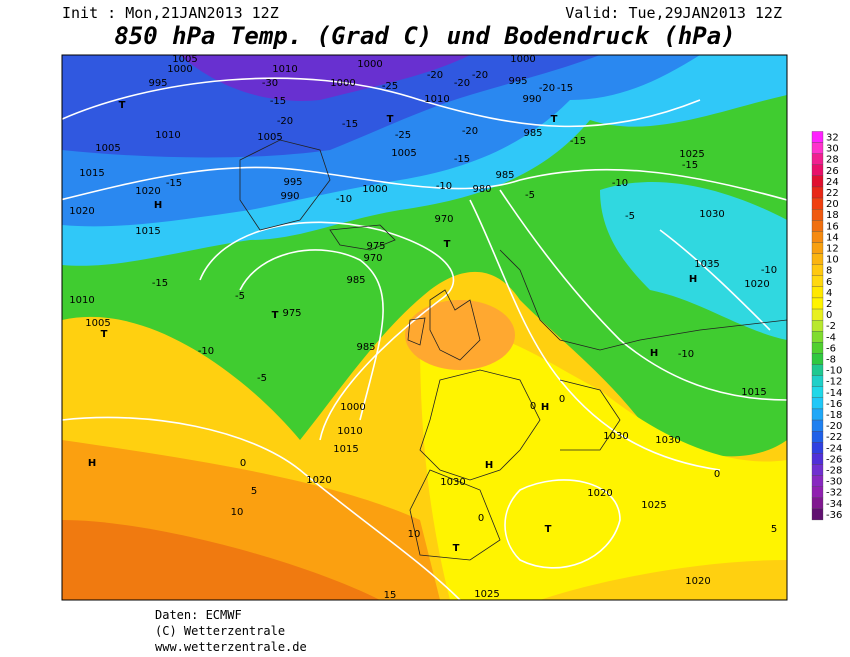  What do you see at coordinates (390, 595) in the screenshot?
I see `contour-label: 15` at bounding box center [390, 595].